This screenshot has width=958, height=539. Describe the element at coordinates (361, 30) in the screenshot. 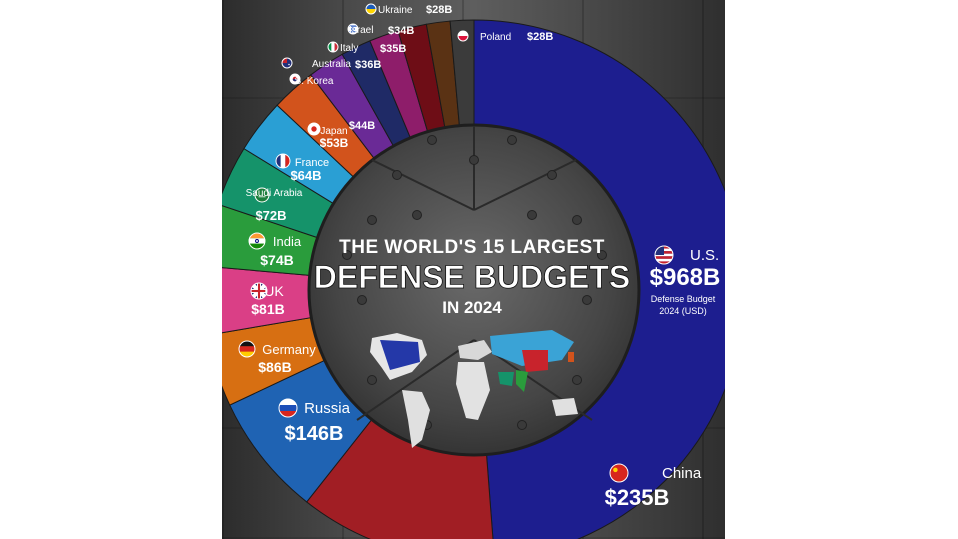

I see `label-name: Israel` at that location.